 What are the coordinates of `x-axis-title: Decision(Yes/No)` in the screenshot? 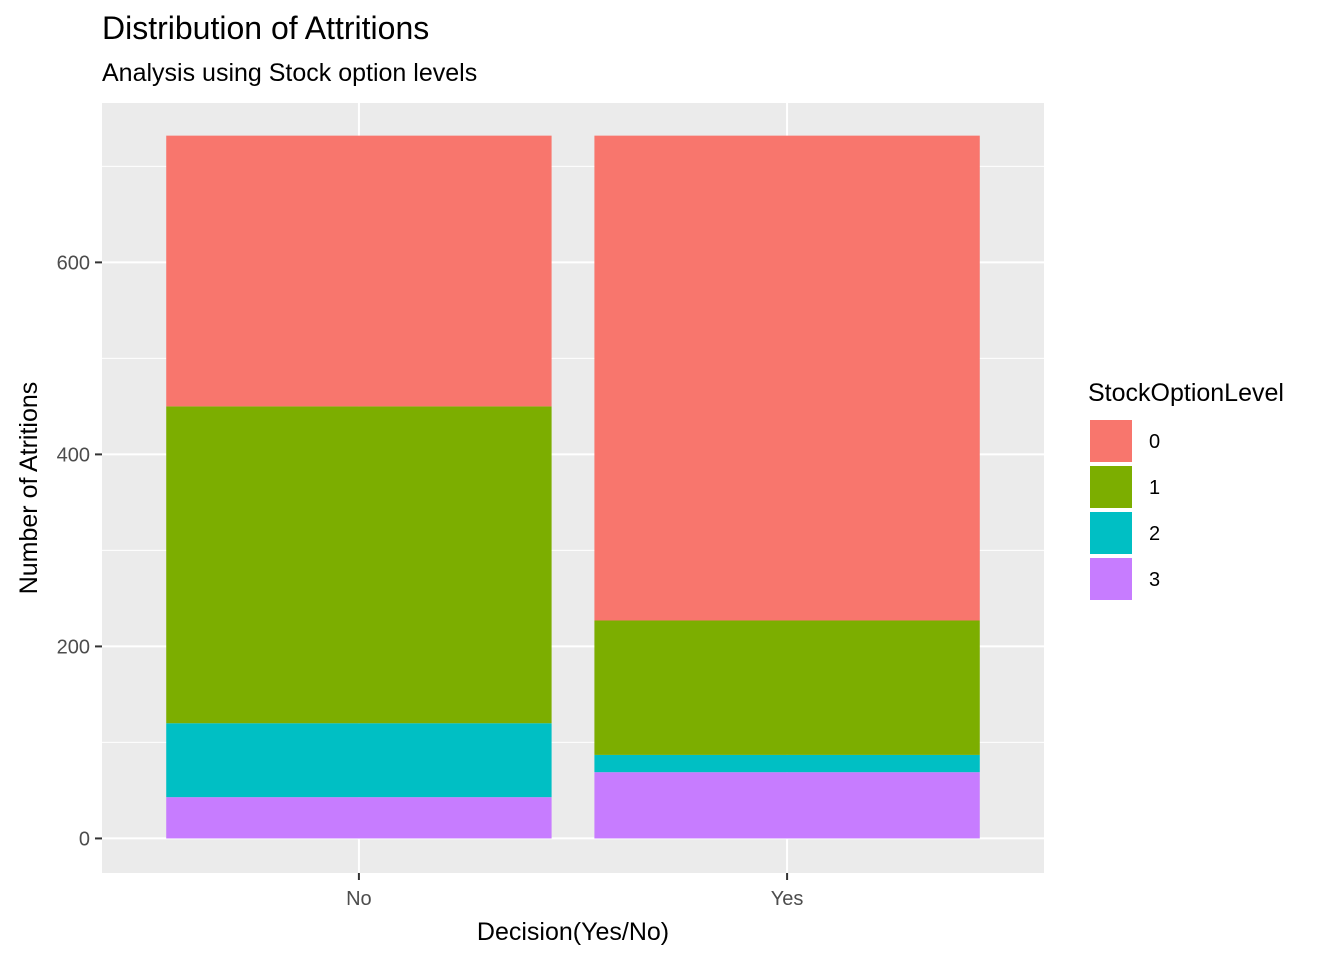 It's located at (573, 932).